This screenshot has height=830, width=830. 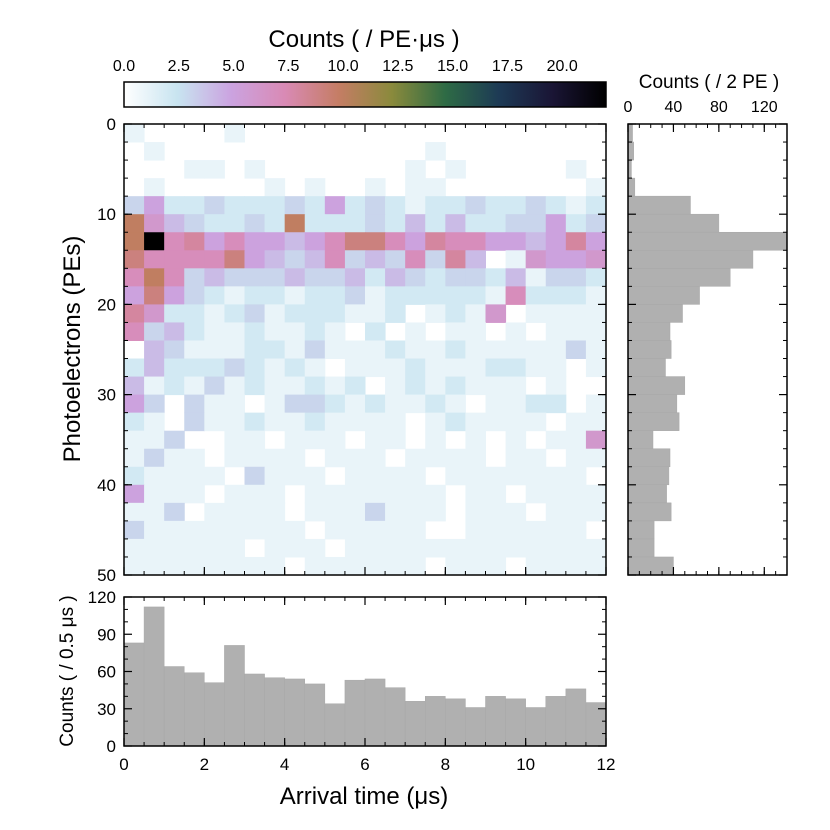 I want to click on x-tick-label: 2, so click(x=204, y=764).